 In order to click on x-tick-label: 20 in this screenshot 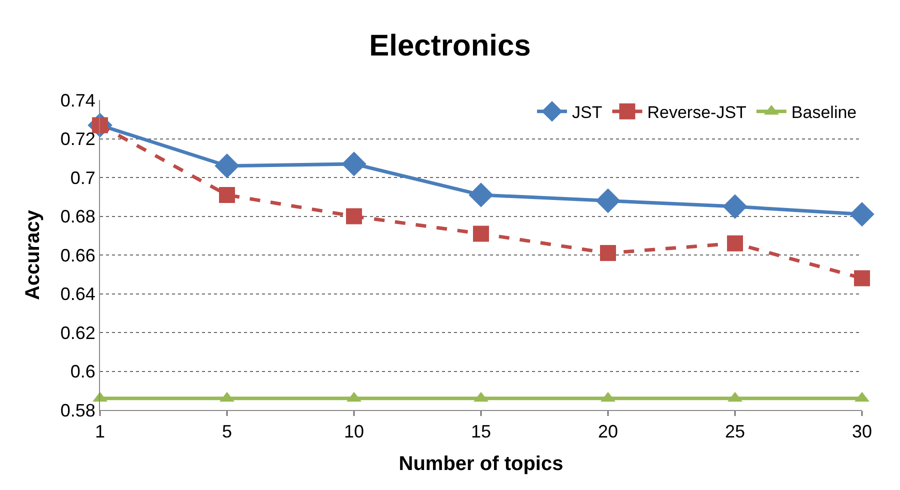, I will do `click(608, 432)`.